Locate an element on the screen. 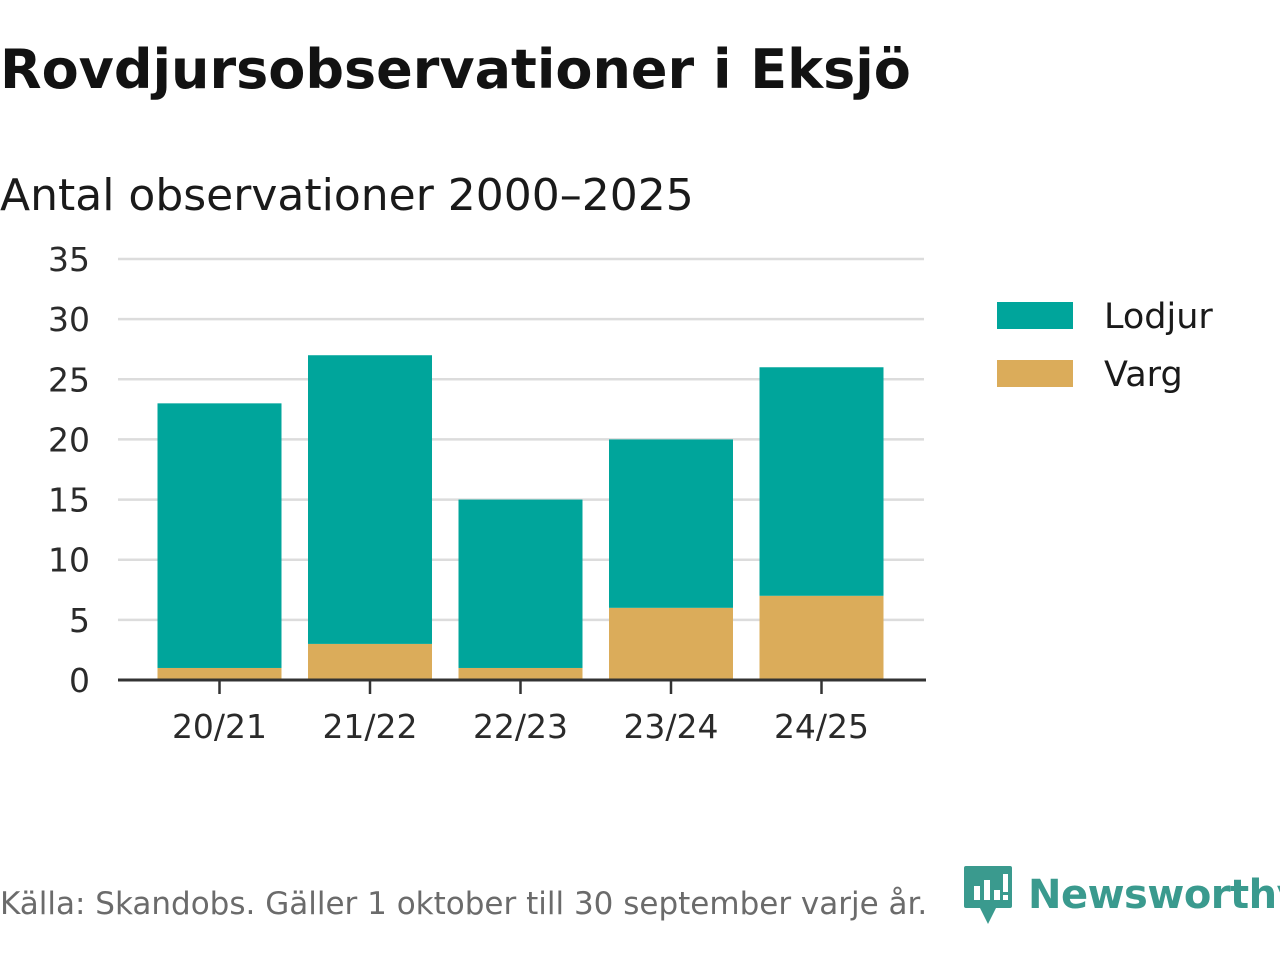  y-tick-label: 15 is located at coordinates (69, 500).